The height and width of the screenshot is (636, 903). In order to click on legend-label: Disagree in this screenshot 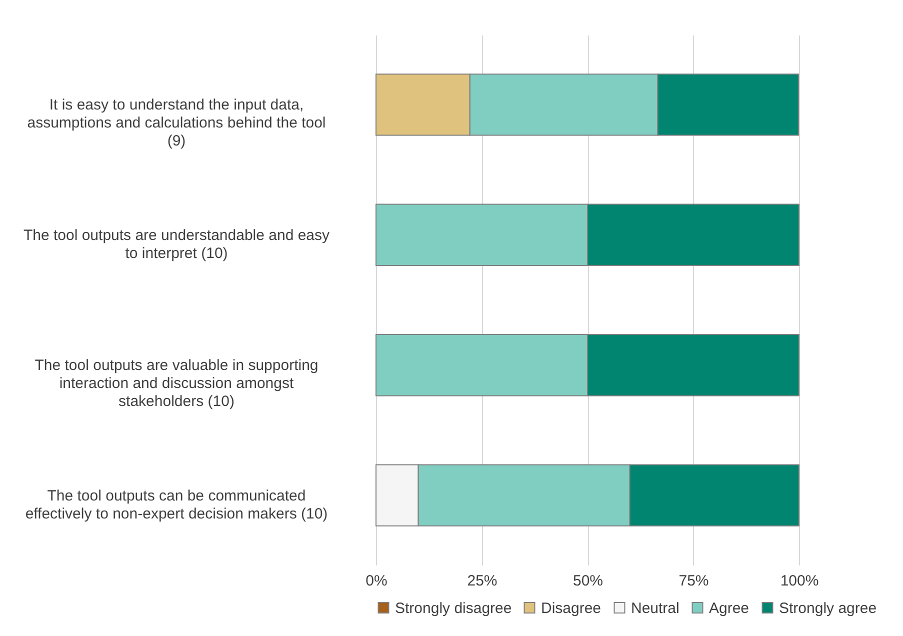, I will do `click(571, 608)`.